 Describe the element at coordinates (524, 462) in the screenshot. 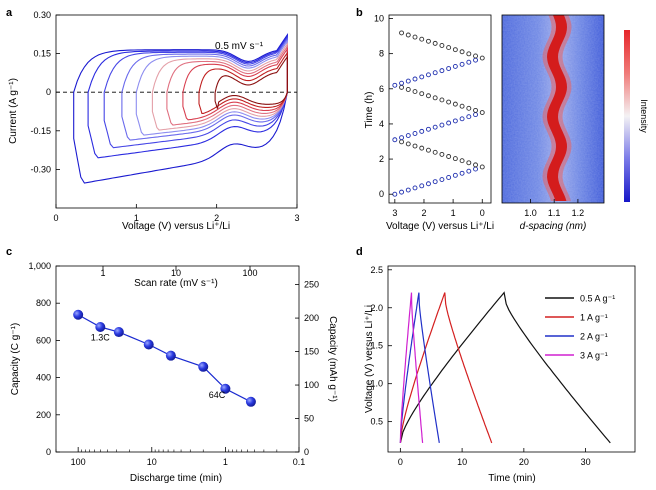

I see `x-tick-label: 20` at that location.